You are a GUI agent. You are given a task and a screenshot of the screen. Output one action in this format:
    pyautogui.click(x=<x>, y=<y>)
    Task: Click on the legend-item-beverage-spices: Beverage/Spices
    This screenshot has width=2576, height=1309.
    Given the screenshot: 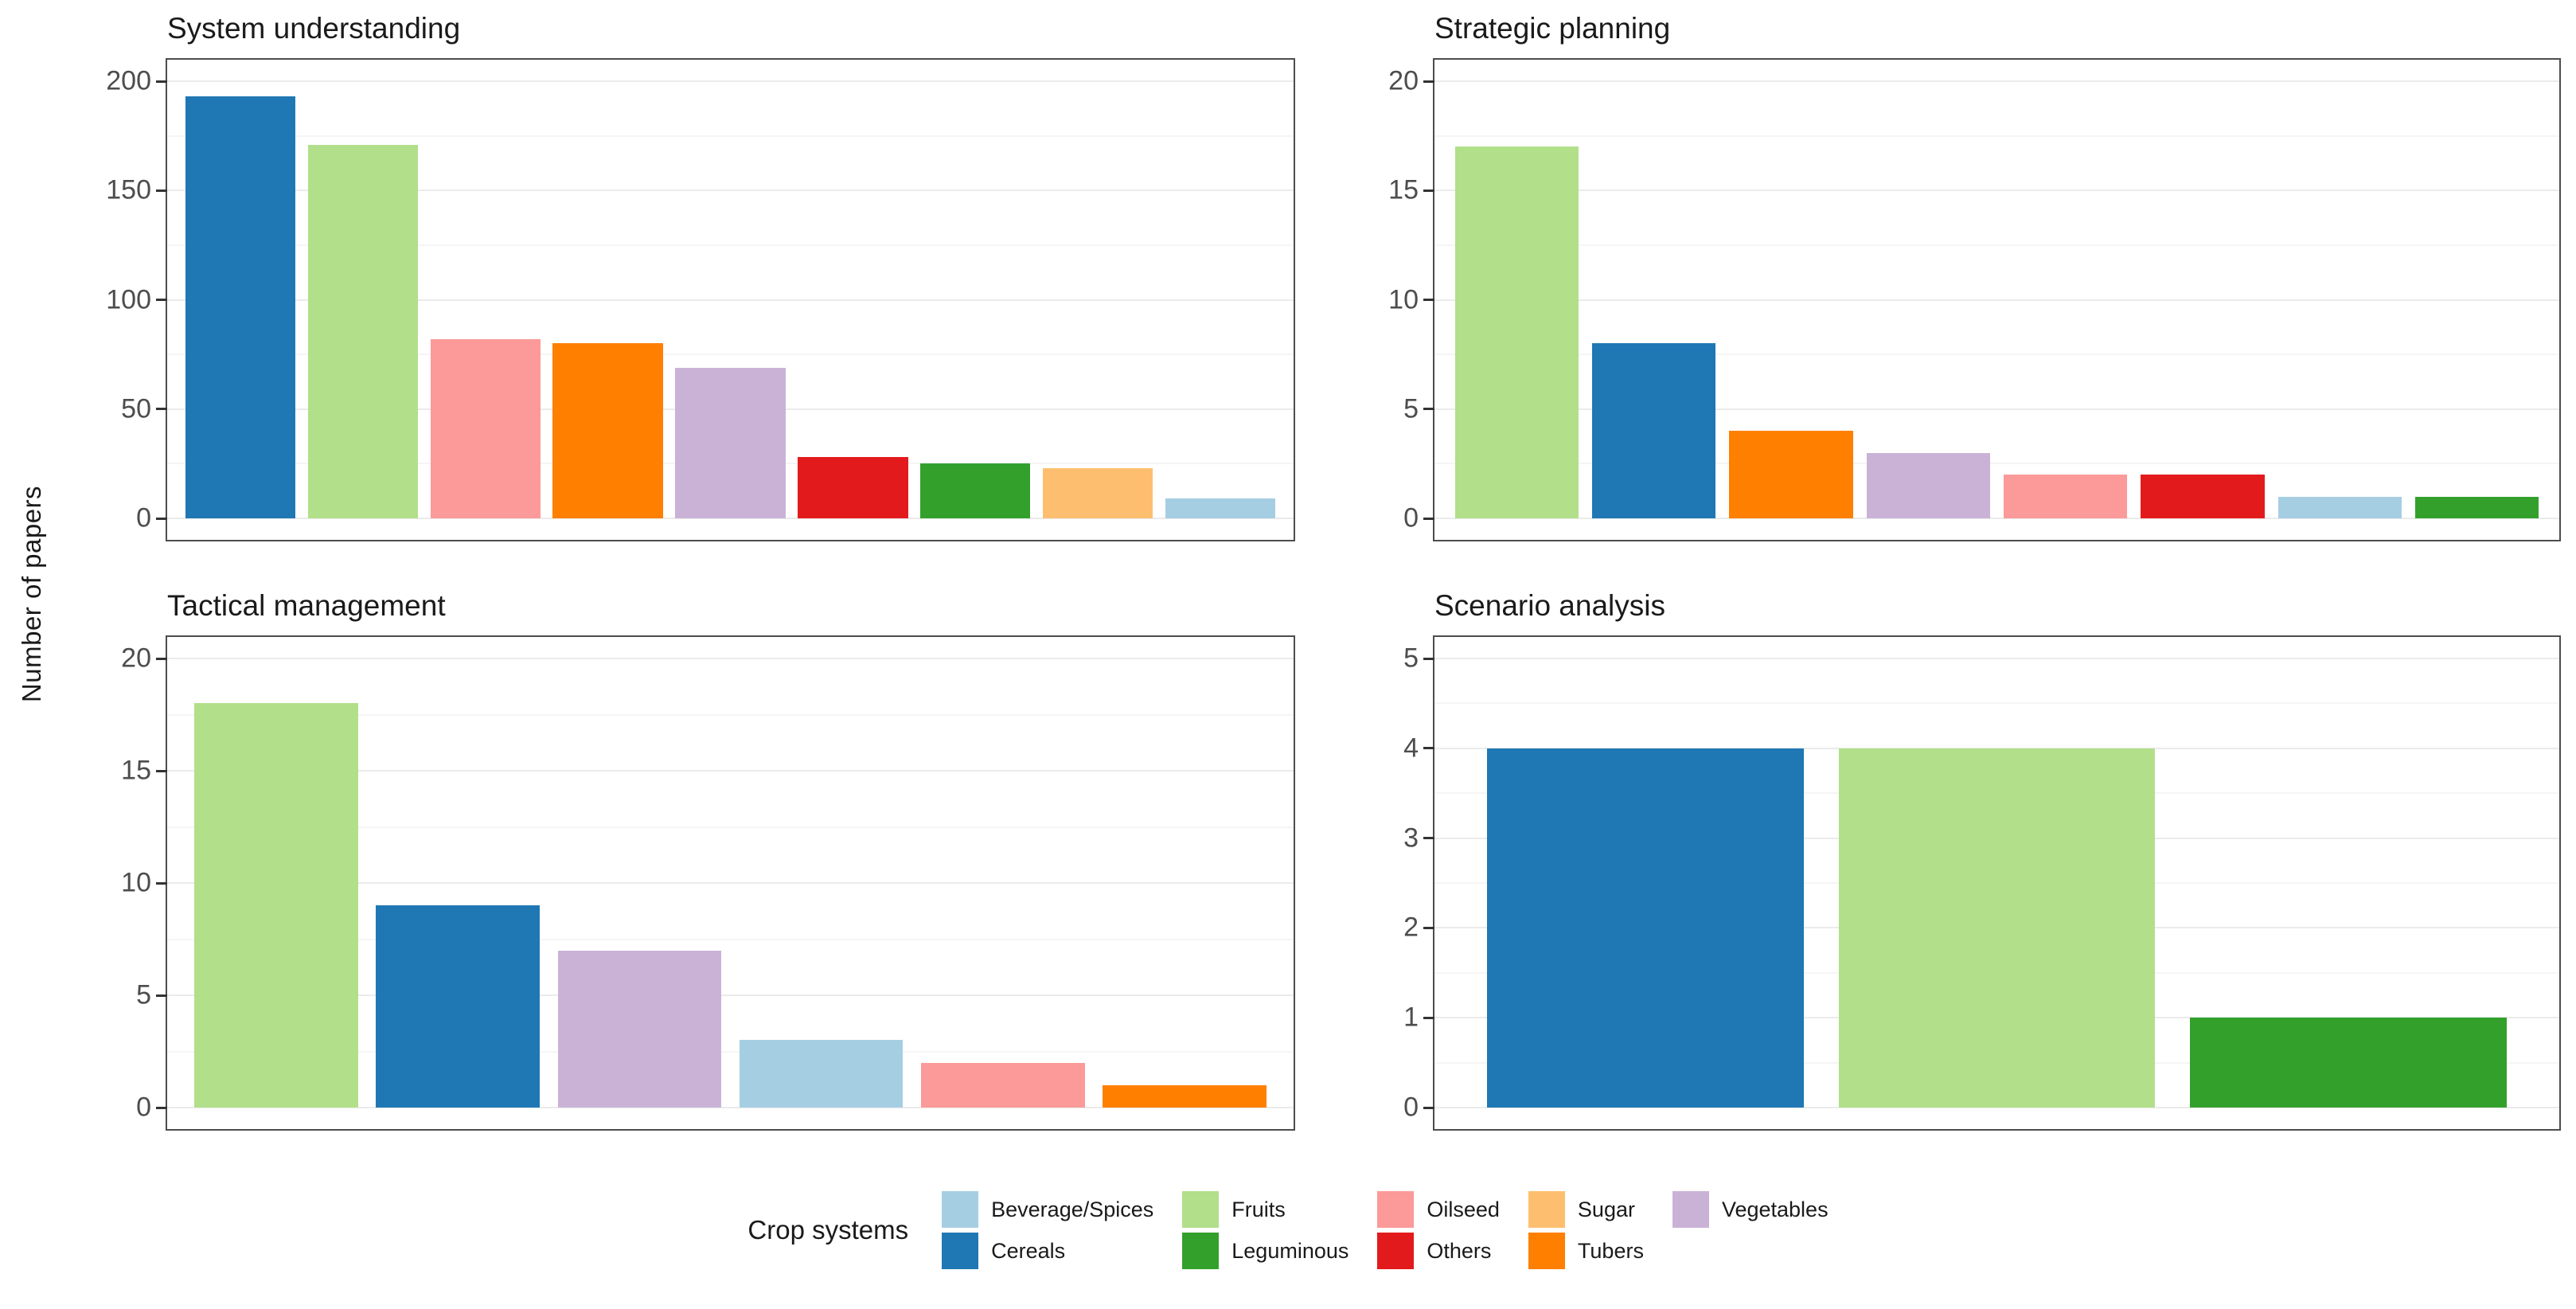 What is the action you would take?
    pyautogui.click(x=1047, y=1210)
    